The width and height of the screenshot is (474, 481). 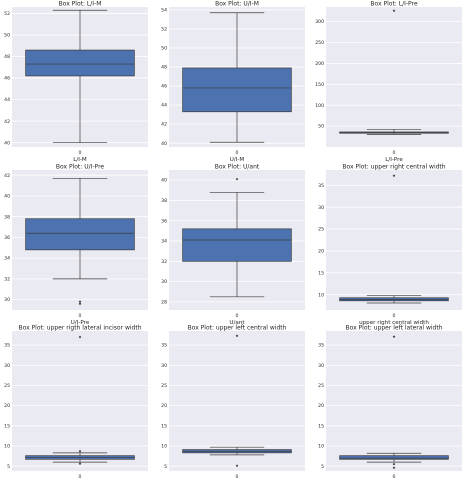 I want to click on y-tick-label: 54, so click(x=164, y=10).